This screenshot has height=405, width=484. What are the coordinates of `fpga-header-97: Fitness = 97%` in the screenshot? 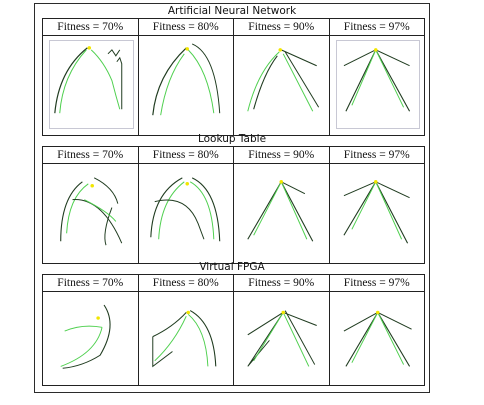 It's located at (376, 283).